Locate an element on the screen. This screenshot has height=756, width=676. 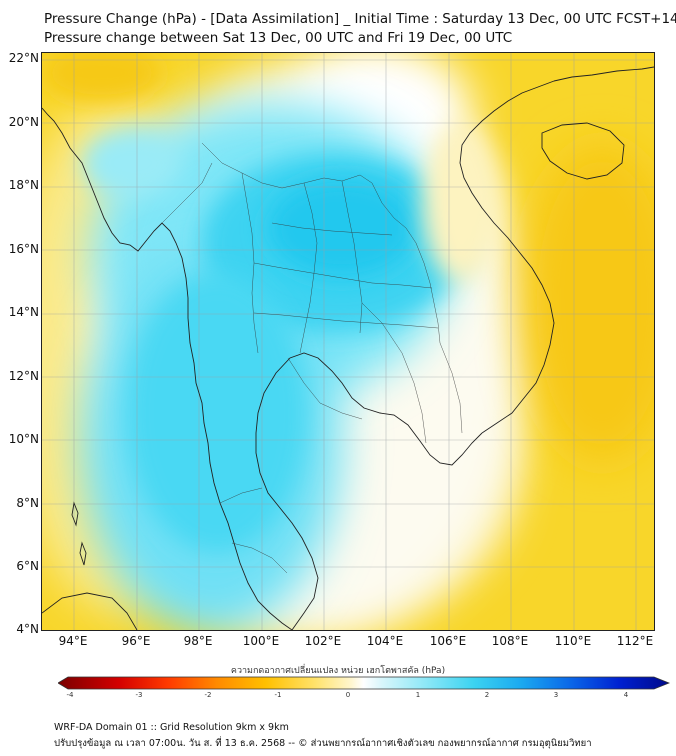
lat-label: 14°N is located at coordinates (23, 312).